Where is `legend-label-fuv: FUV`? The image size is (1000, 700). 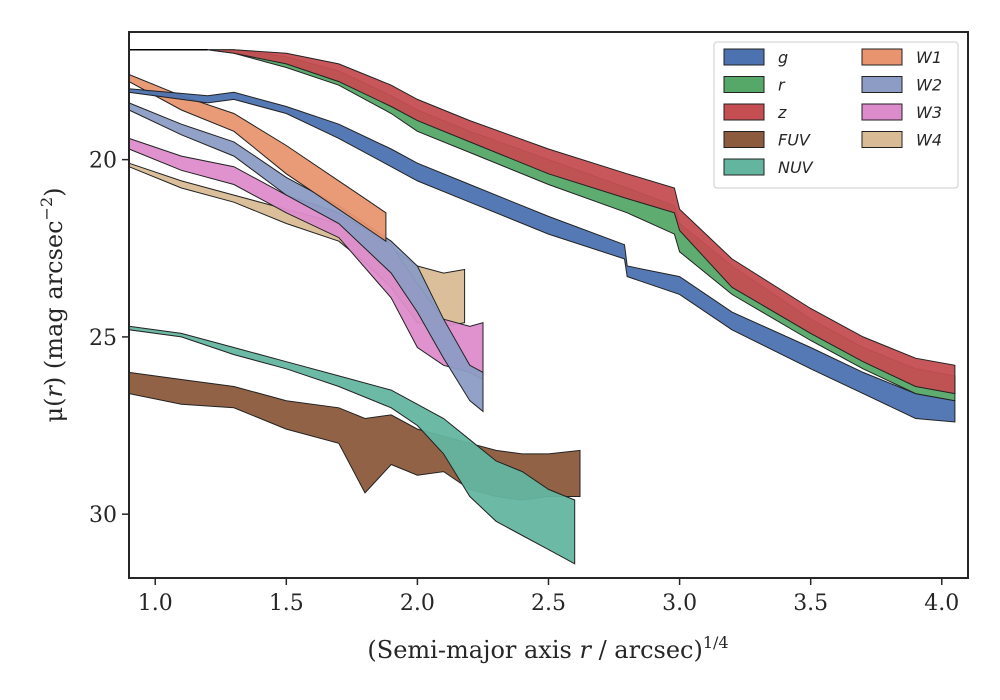
legend-label-fuv: FUV is located at coordinates (794, 140).